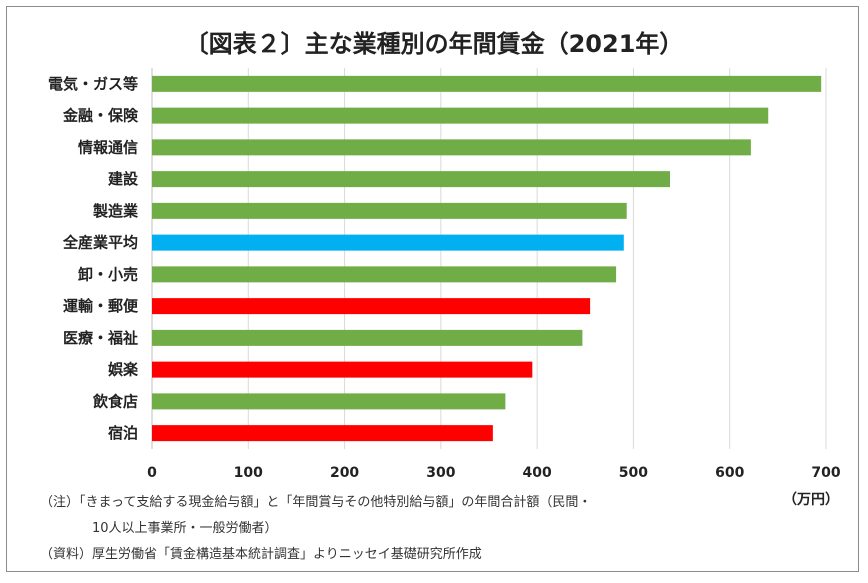 The height and width of the screenshot is (583, 868). What do you see at coordinates (261, 554) in the screenshot?
I see `source-note: （資料）厚生労働省「賃金構造基本統計調査」よりニッセイ基礎研究所作成` at bounding box center [261, 554].